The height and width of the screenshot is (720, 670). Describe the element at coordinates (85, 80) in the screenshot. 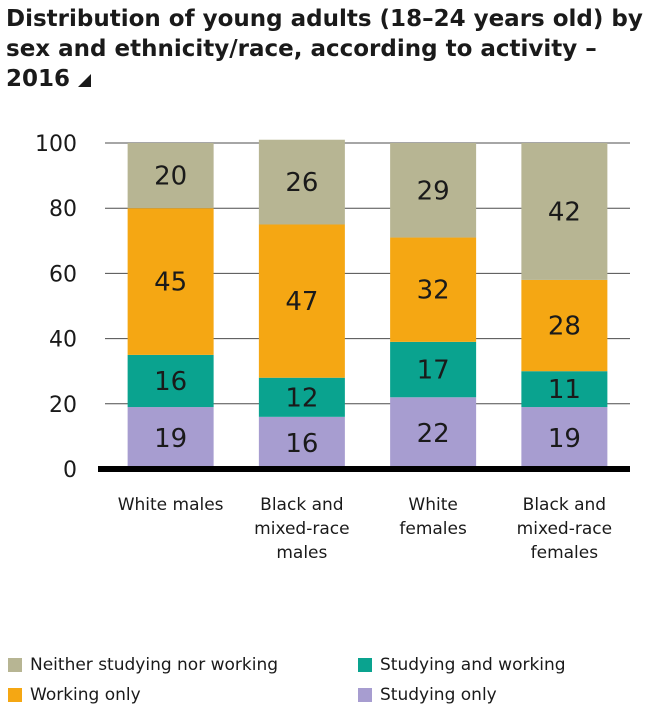

I see `triangle-marker-icon` at that location.